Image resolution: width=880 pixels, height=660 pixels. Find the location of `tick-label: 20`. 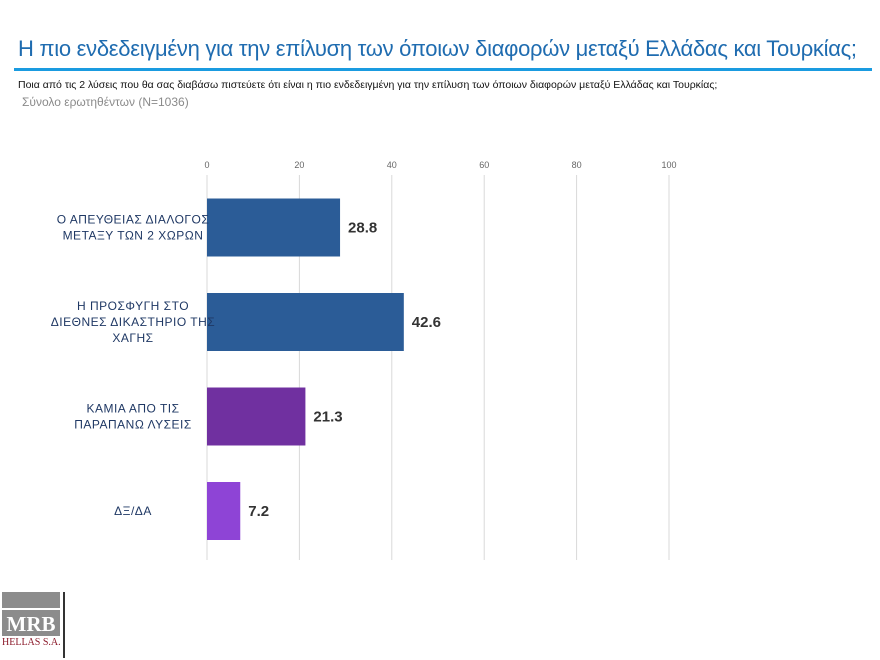

tick-label: 20 is located at coordinates (299, 165).